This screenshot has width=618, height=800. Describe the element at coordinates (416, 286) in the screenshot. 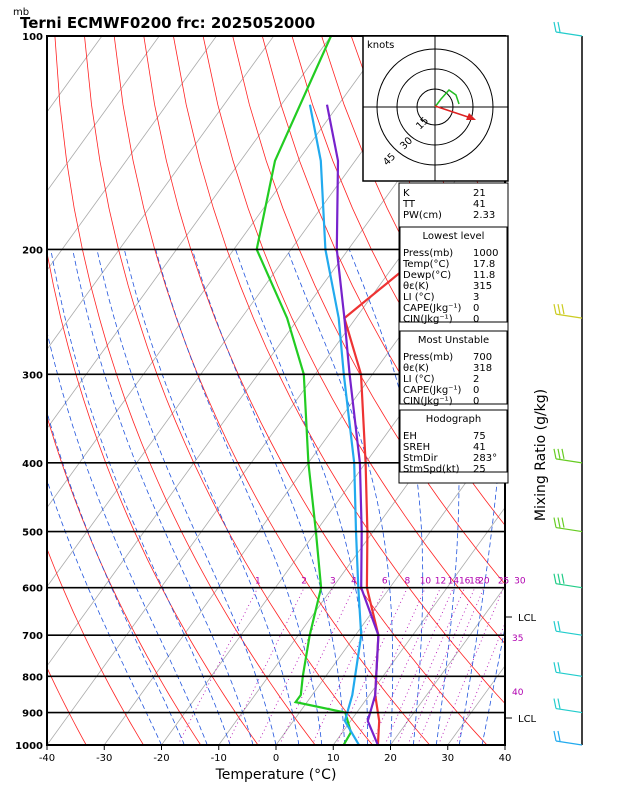

I see `info-row-label: θε(K)` at that location.